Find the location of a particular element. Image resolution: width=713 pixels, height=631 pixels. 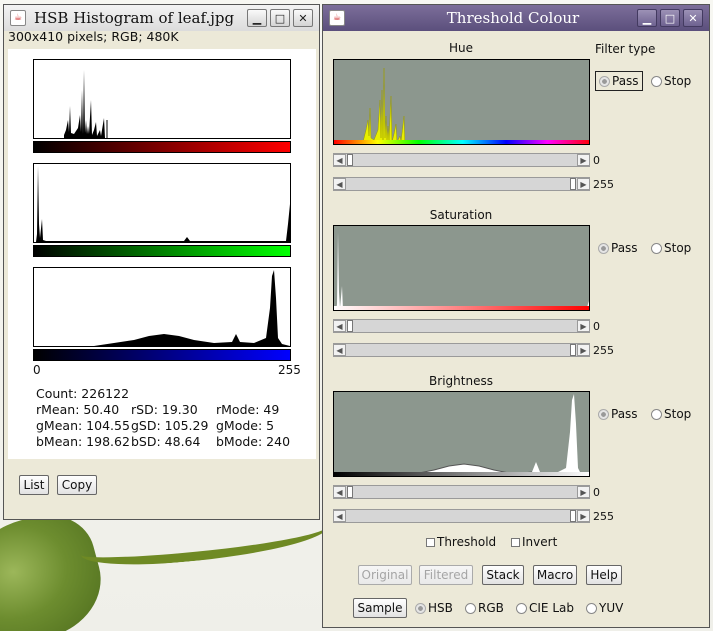

saturation-stop-label: Stop is located at coordinates (678, 248).